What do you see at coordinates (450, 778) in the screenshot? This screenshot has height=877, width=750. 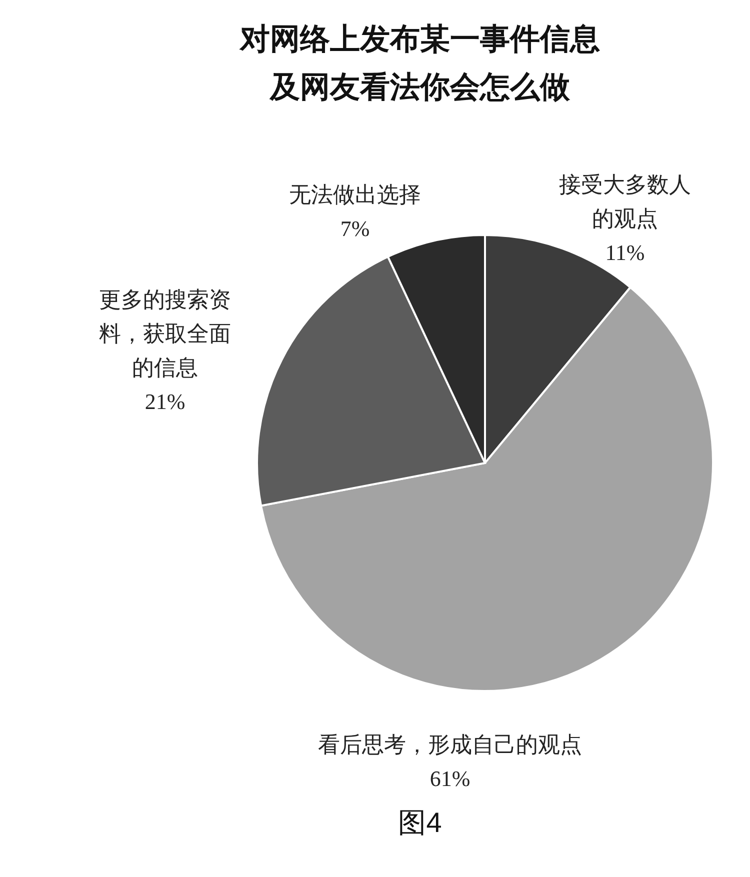 I see `data-label: 61%` at bounding box center [450, 778].